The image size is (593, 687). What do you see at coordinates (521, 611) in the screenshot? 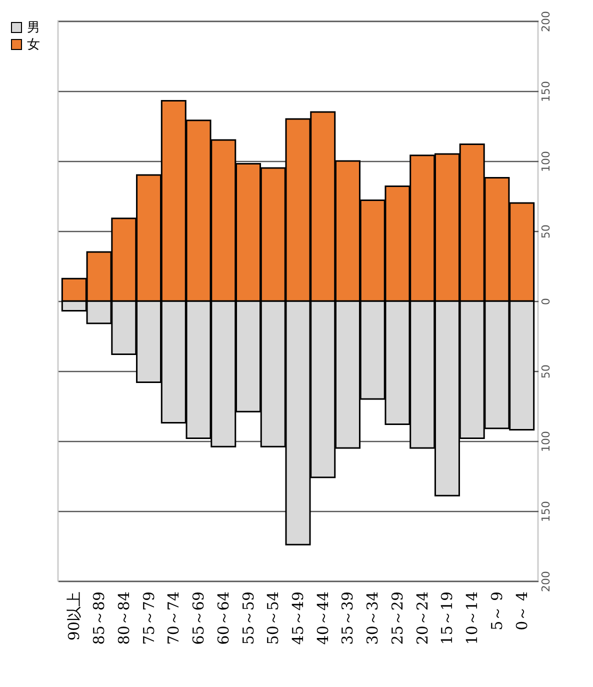
I see `x-tick-label: 0～ 4` at bounding box center [521, 611].